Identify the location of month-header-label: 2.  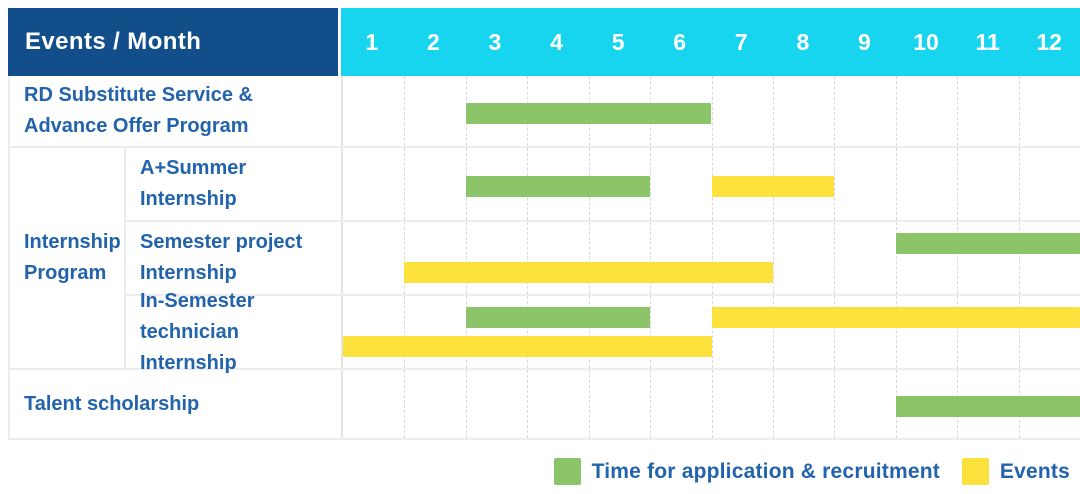
(433, 41).